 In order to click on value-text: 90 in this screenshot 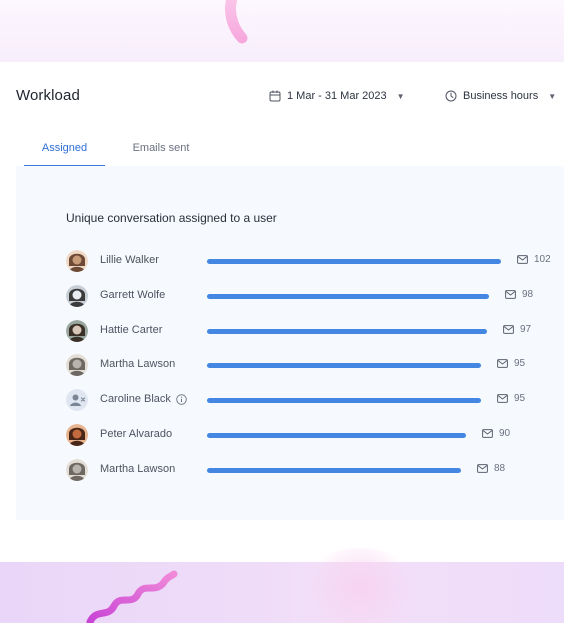, I will do `click(505, 433)`.